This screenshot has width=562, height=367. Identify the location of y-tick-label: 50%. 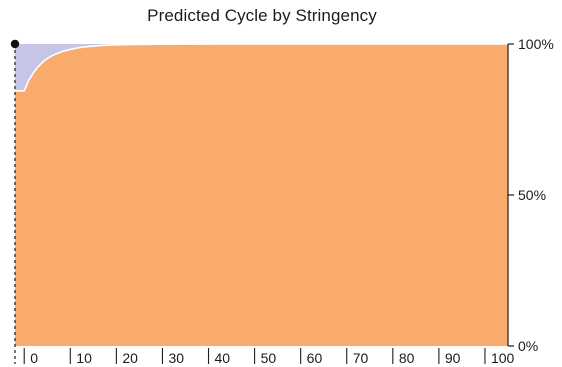
(532, 195).